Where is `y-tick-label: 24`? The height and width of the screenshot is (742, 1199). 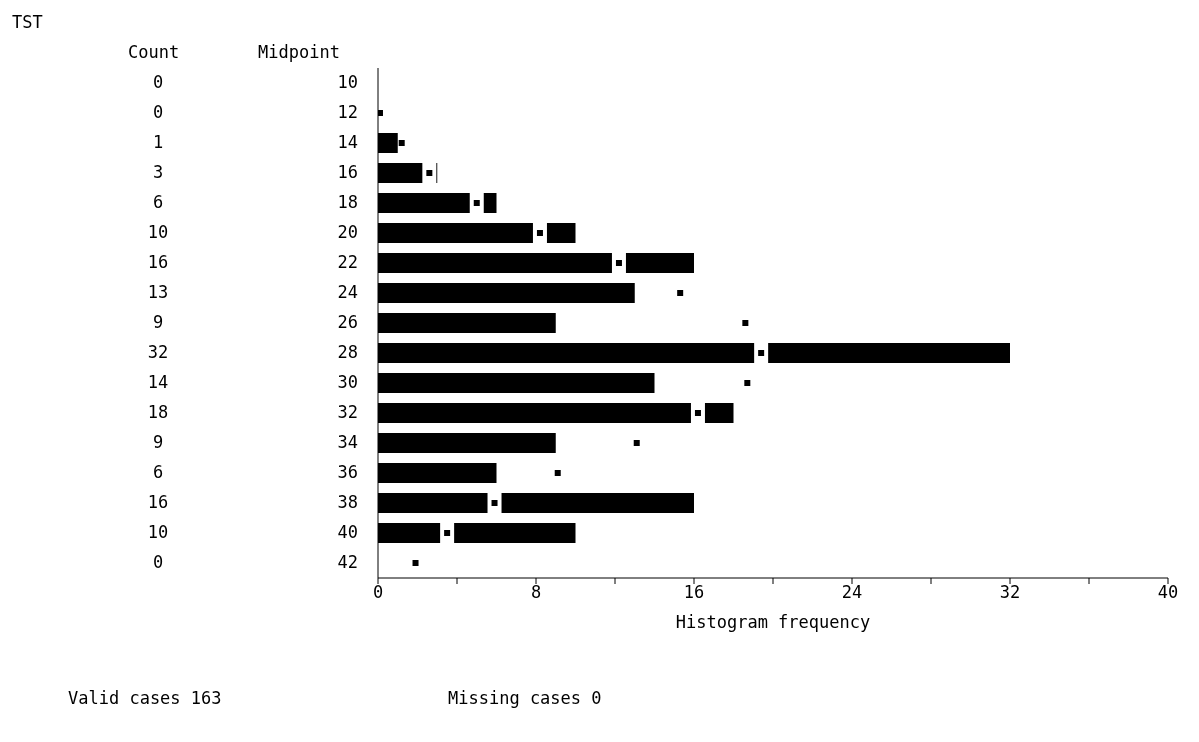 y-tick-label: 24 is located at coordinates (347, 292).